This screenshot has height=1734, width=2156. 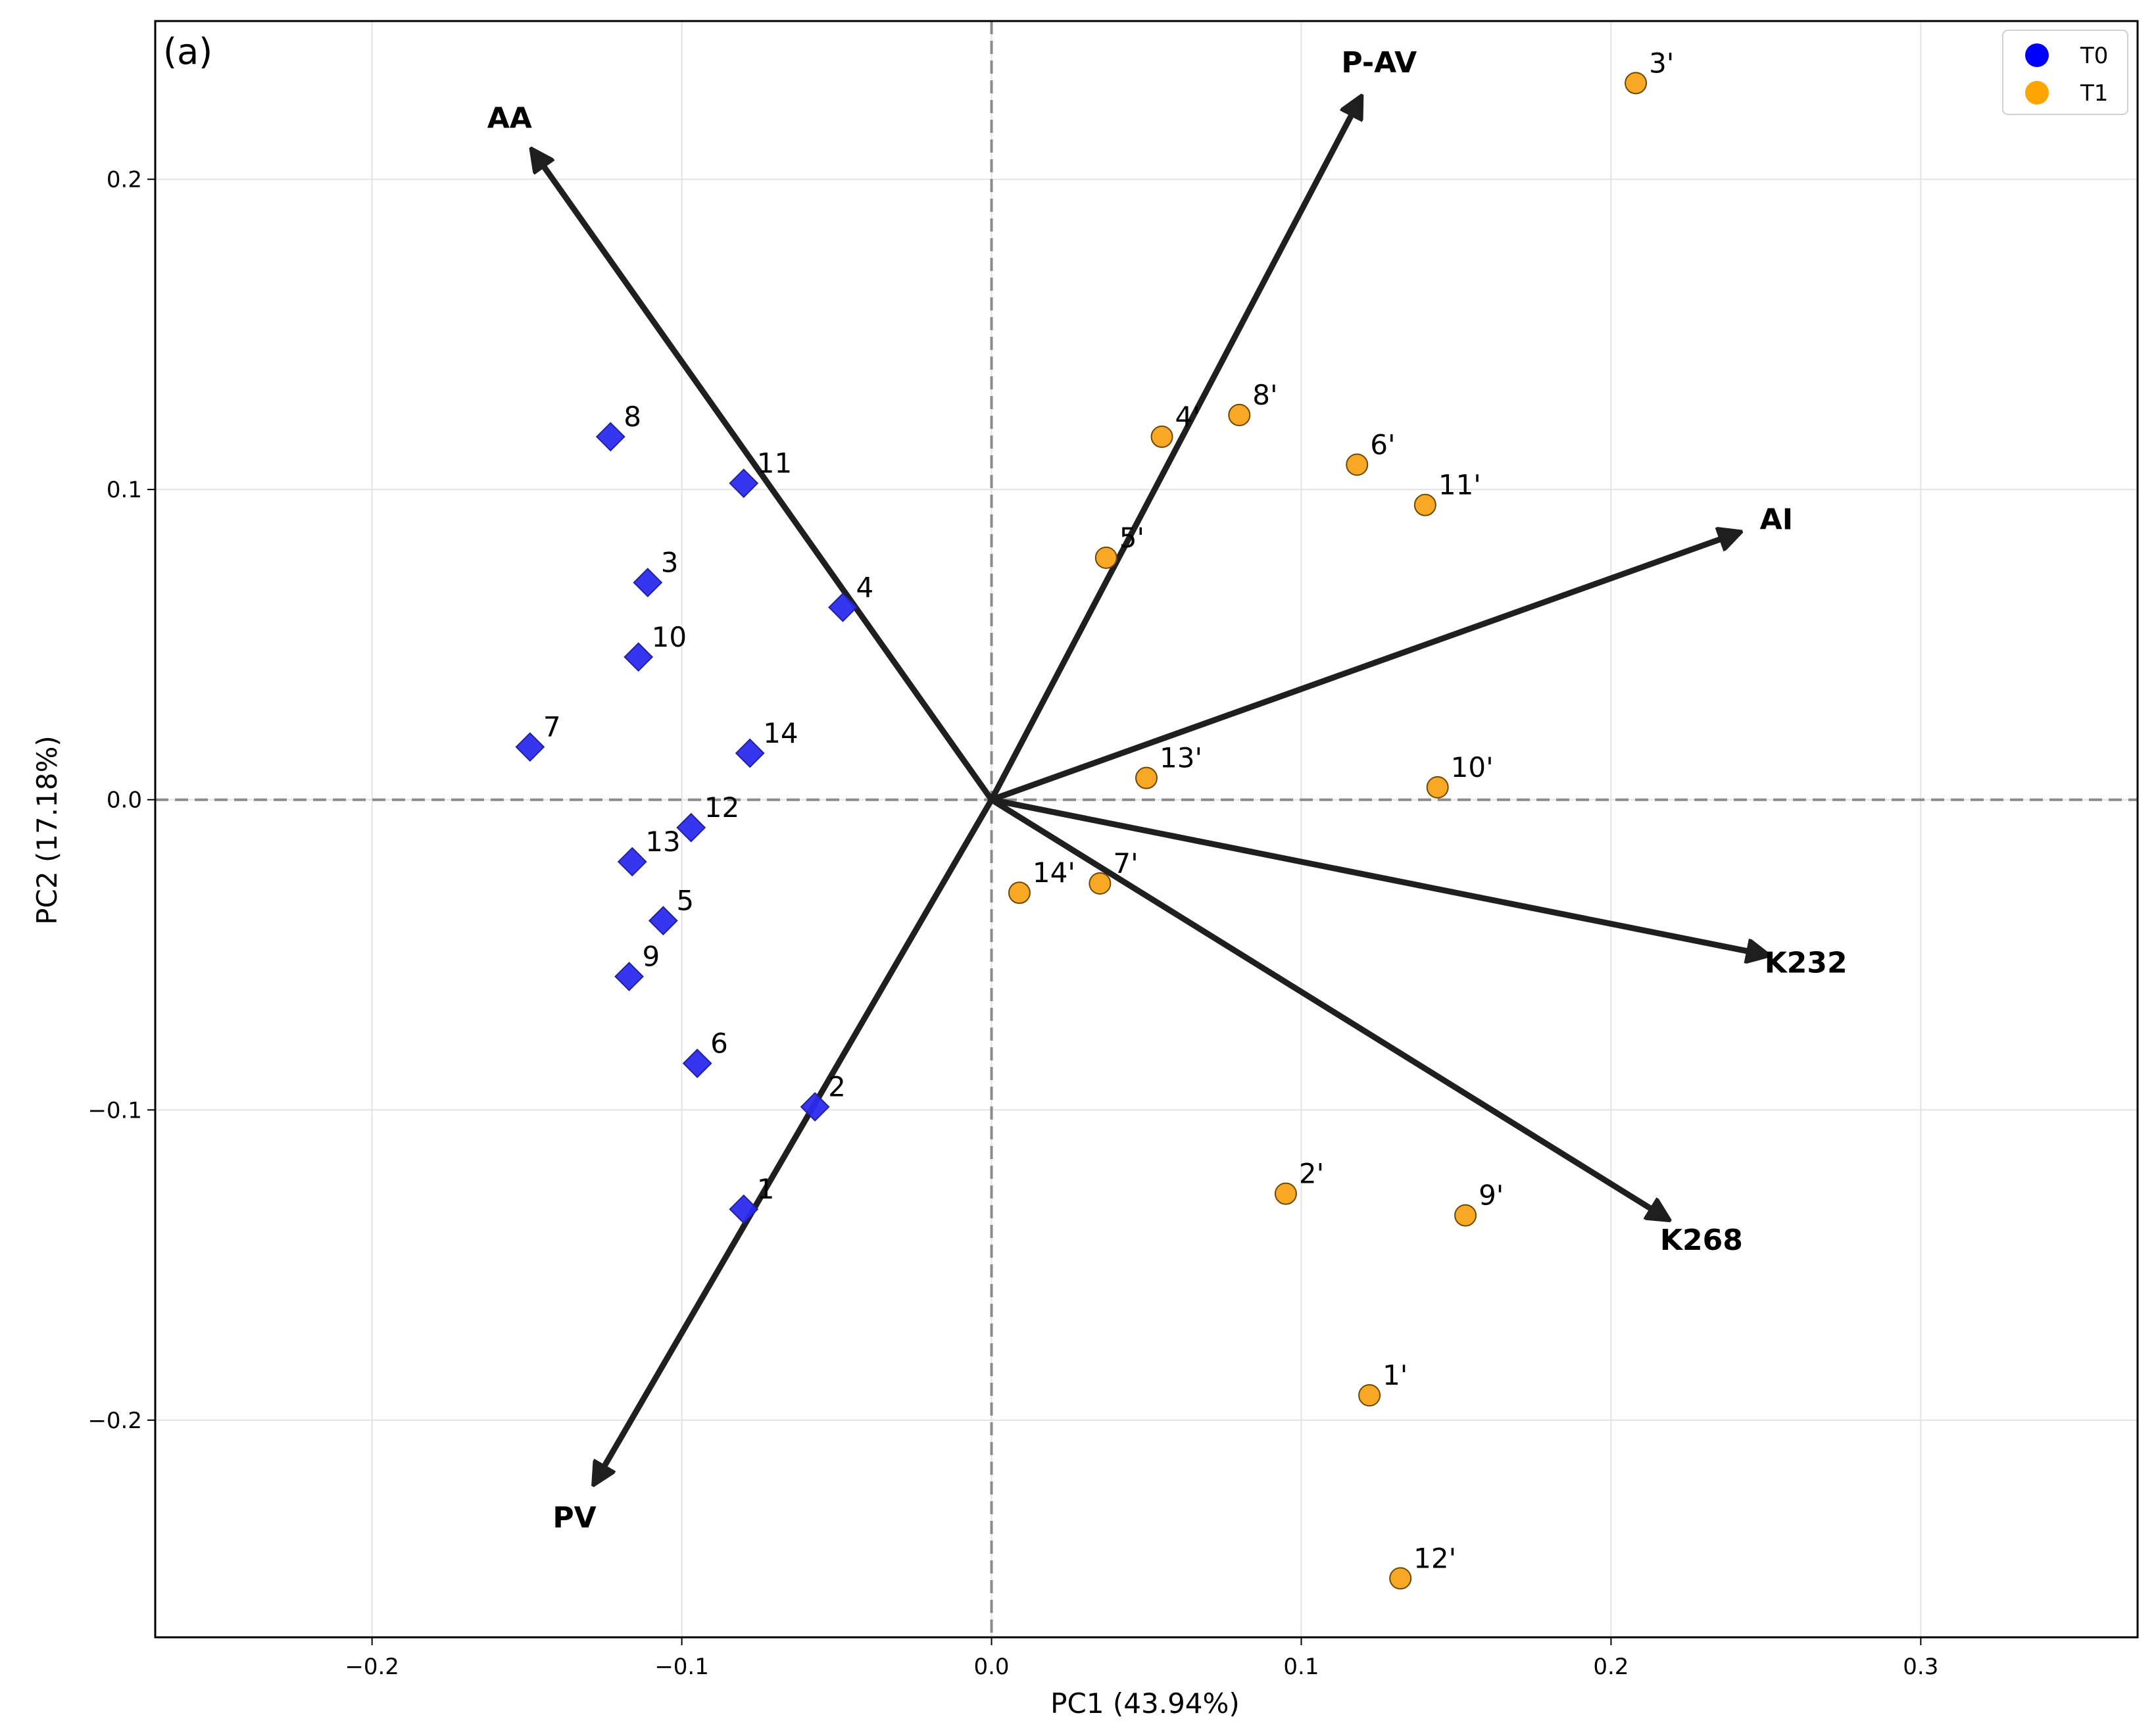 What do you see at coordinates (1363, 668) in the screenshot?
I see `loading-vector-ai` at bounding box center [1363, 668].